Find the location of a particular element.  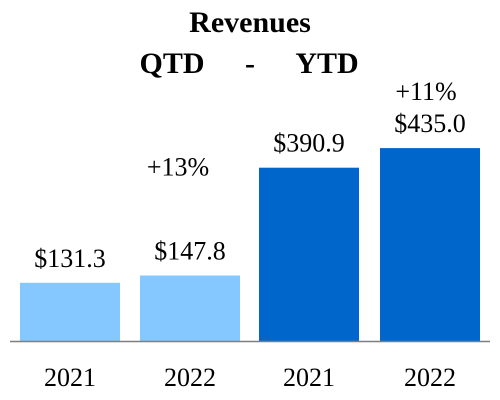

value-label-qtd-2022: $147.8 is located at coordinates (190, 251).